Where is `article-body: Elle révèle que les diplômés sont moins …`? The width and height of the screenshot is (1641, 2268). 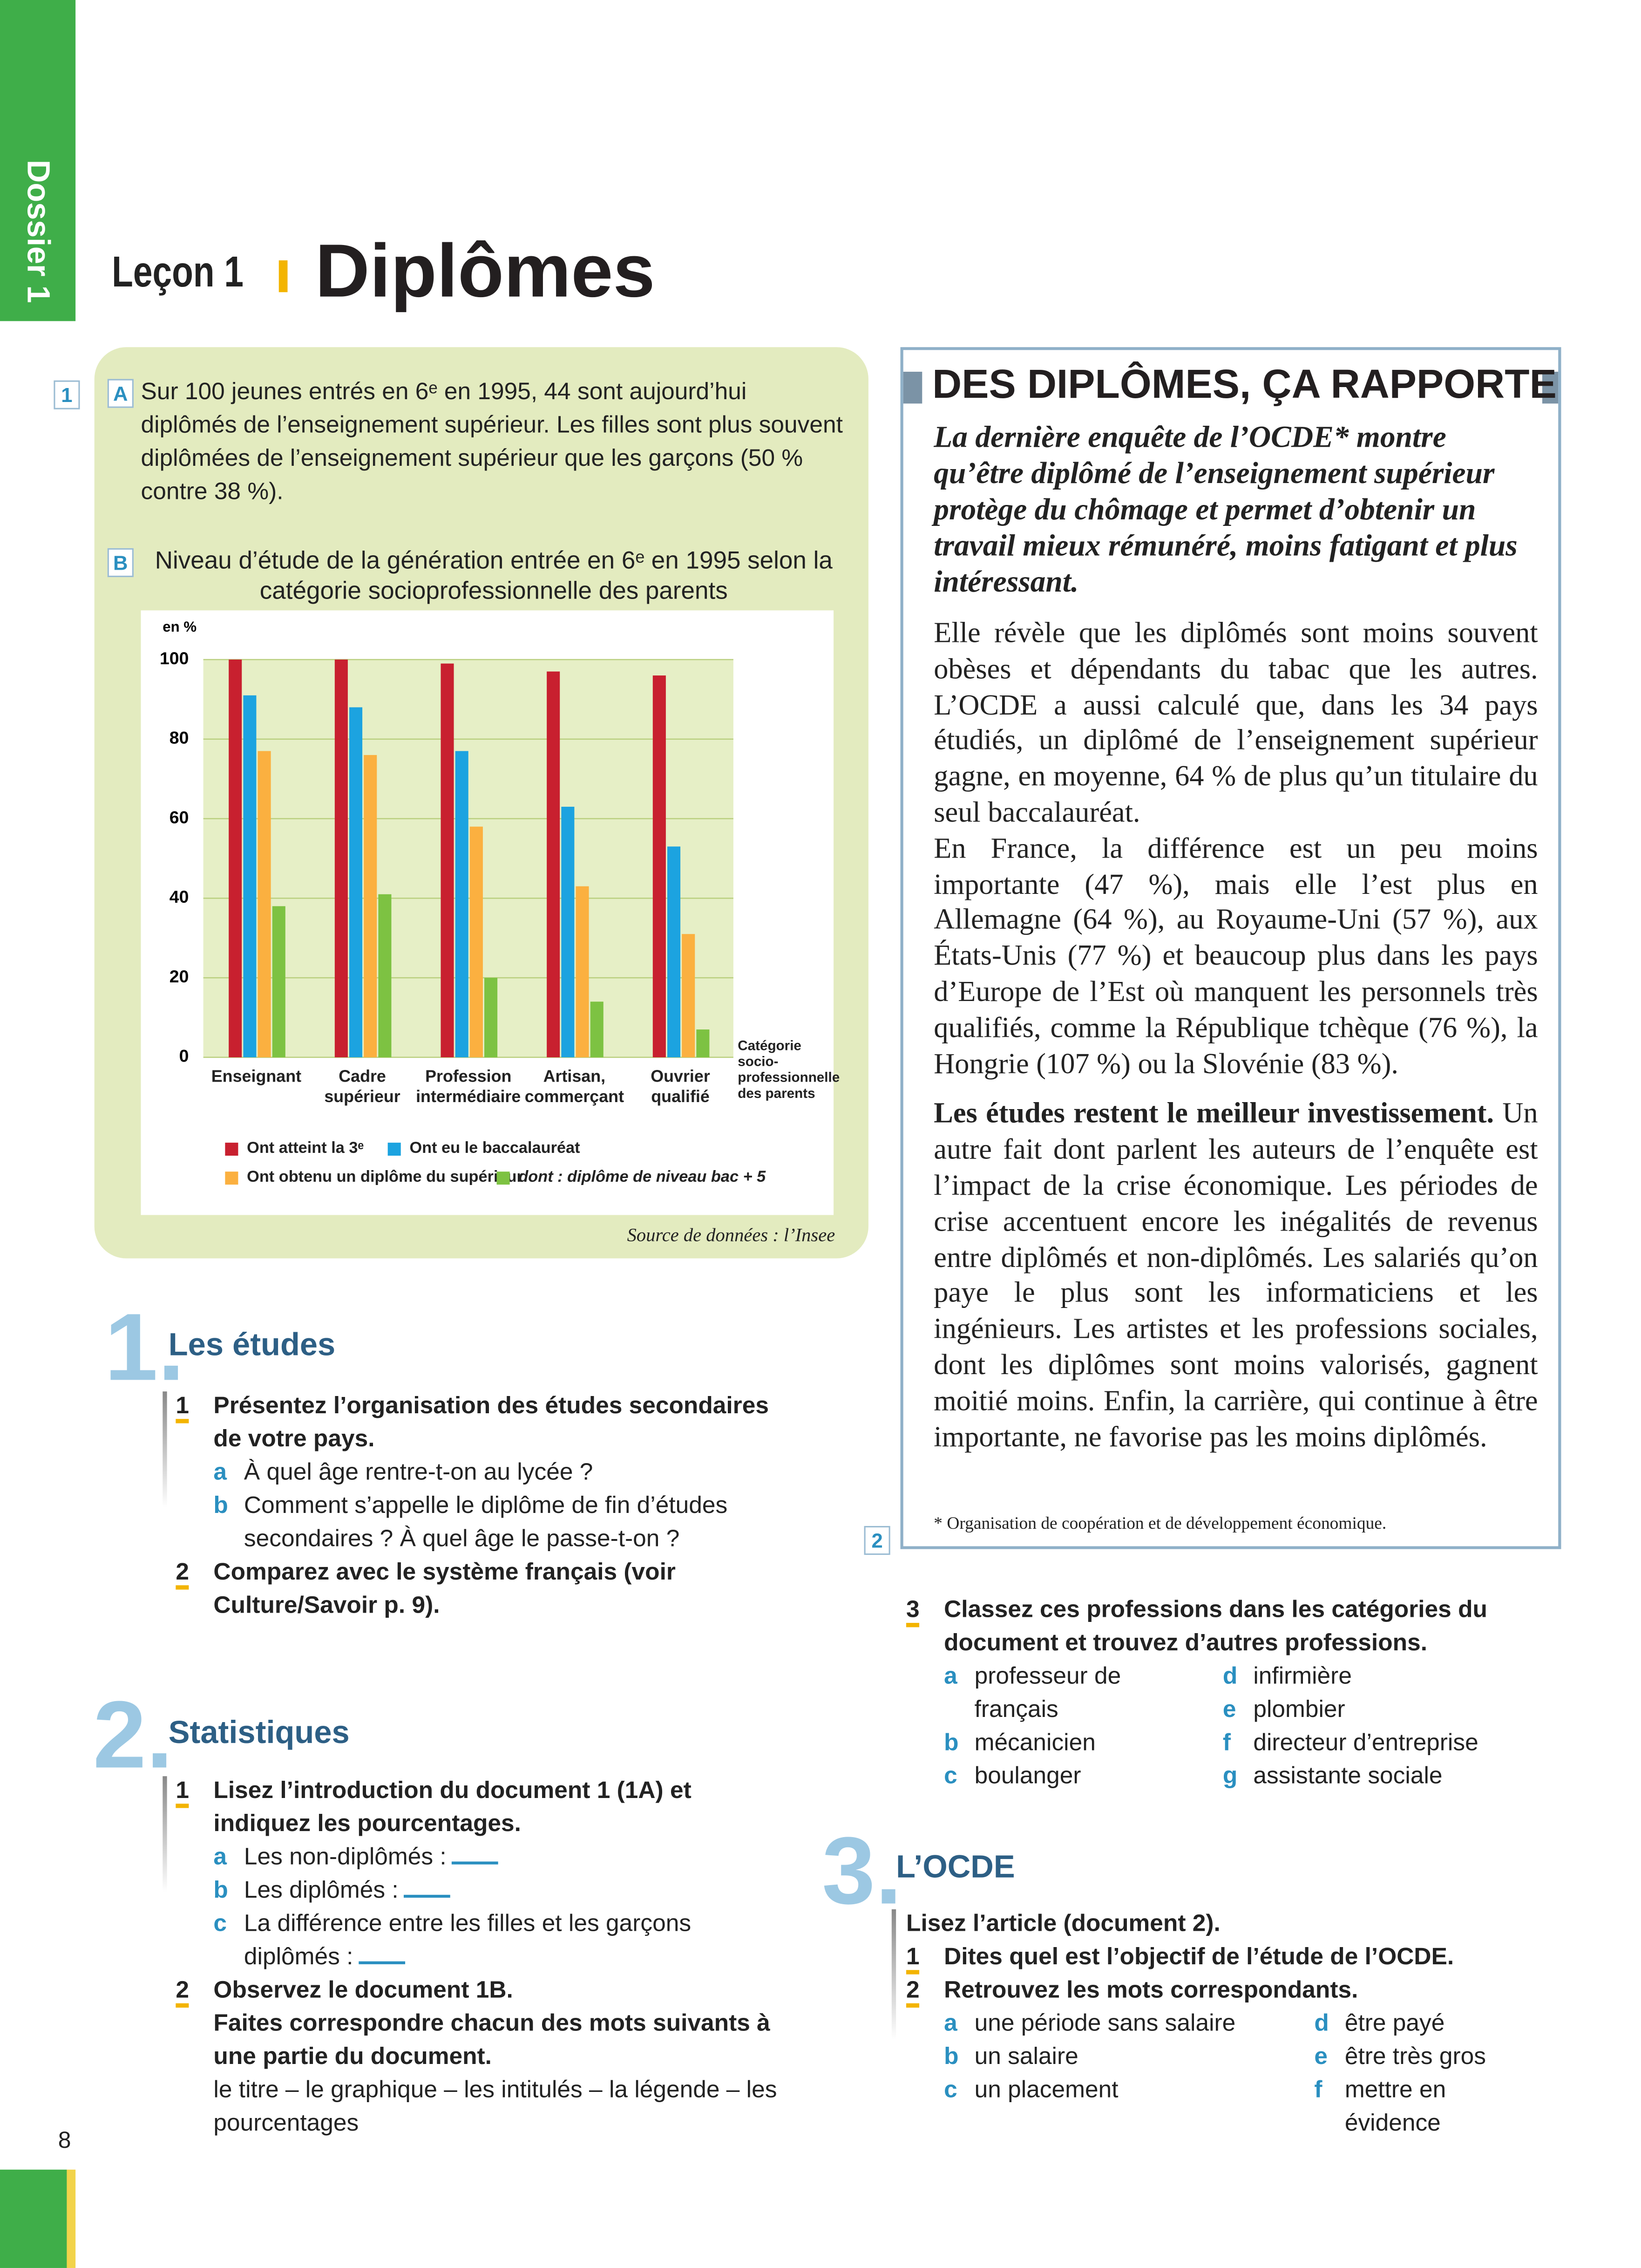
article-body: Elle révèle que les diplômés sont moins … is located at coordinates (1236, 1036).